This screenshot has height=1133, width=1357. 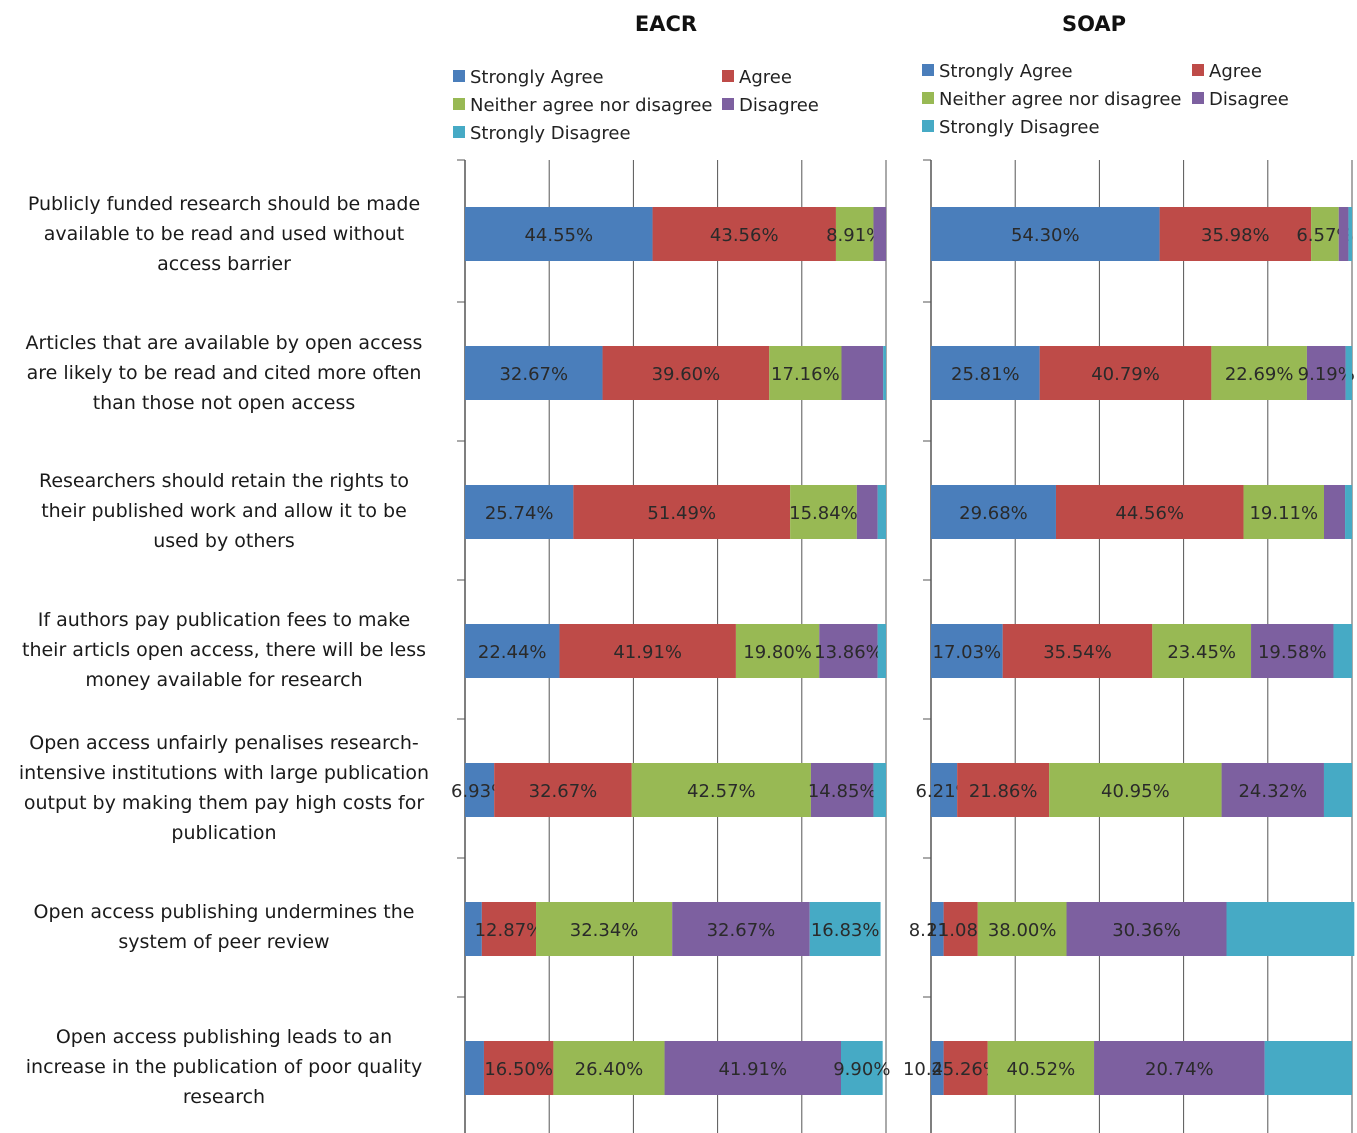 What do you see at coordinates (558, 235) in the screenshot?
I see `data-label: 44.55%` at bounding box center [558, 235].